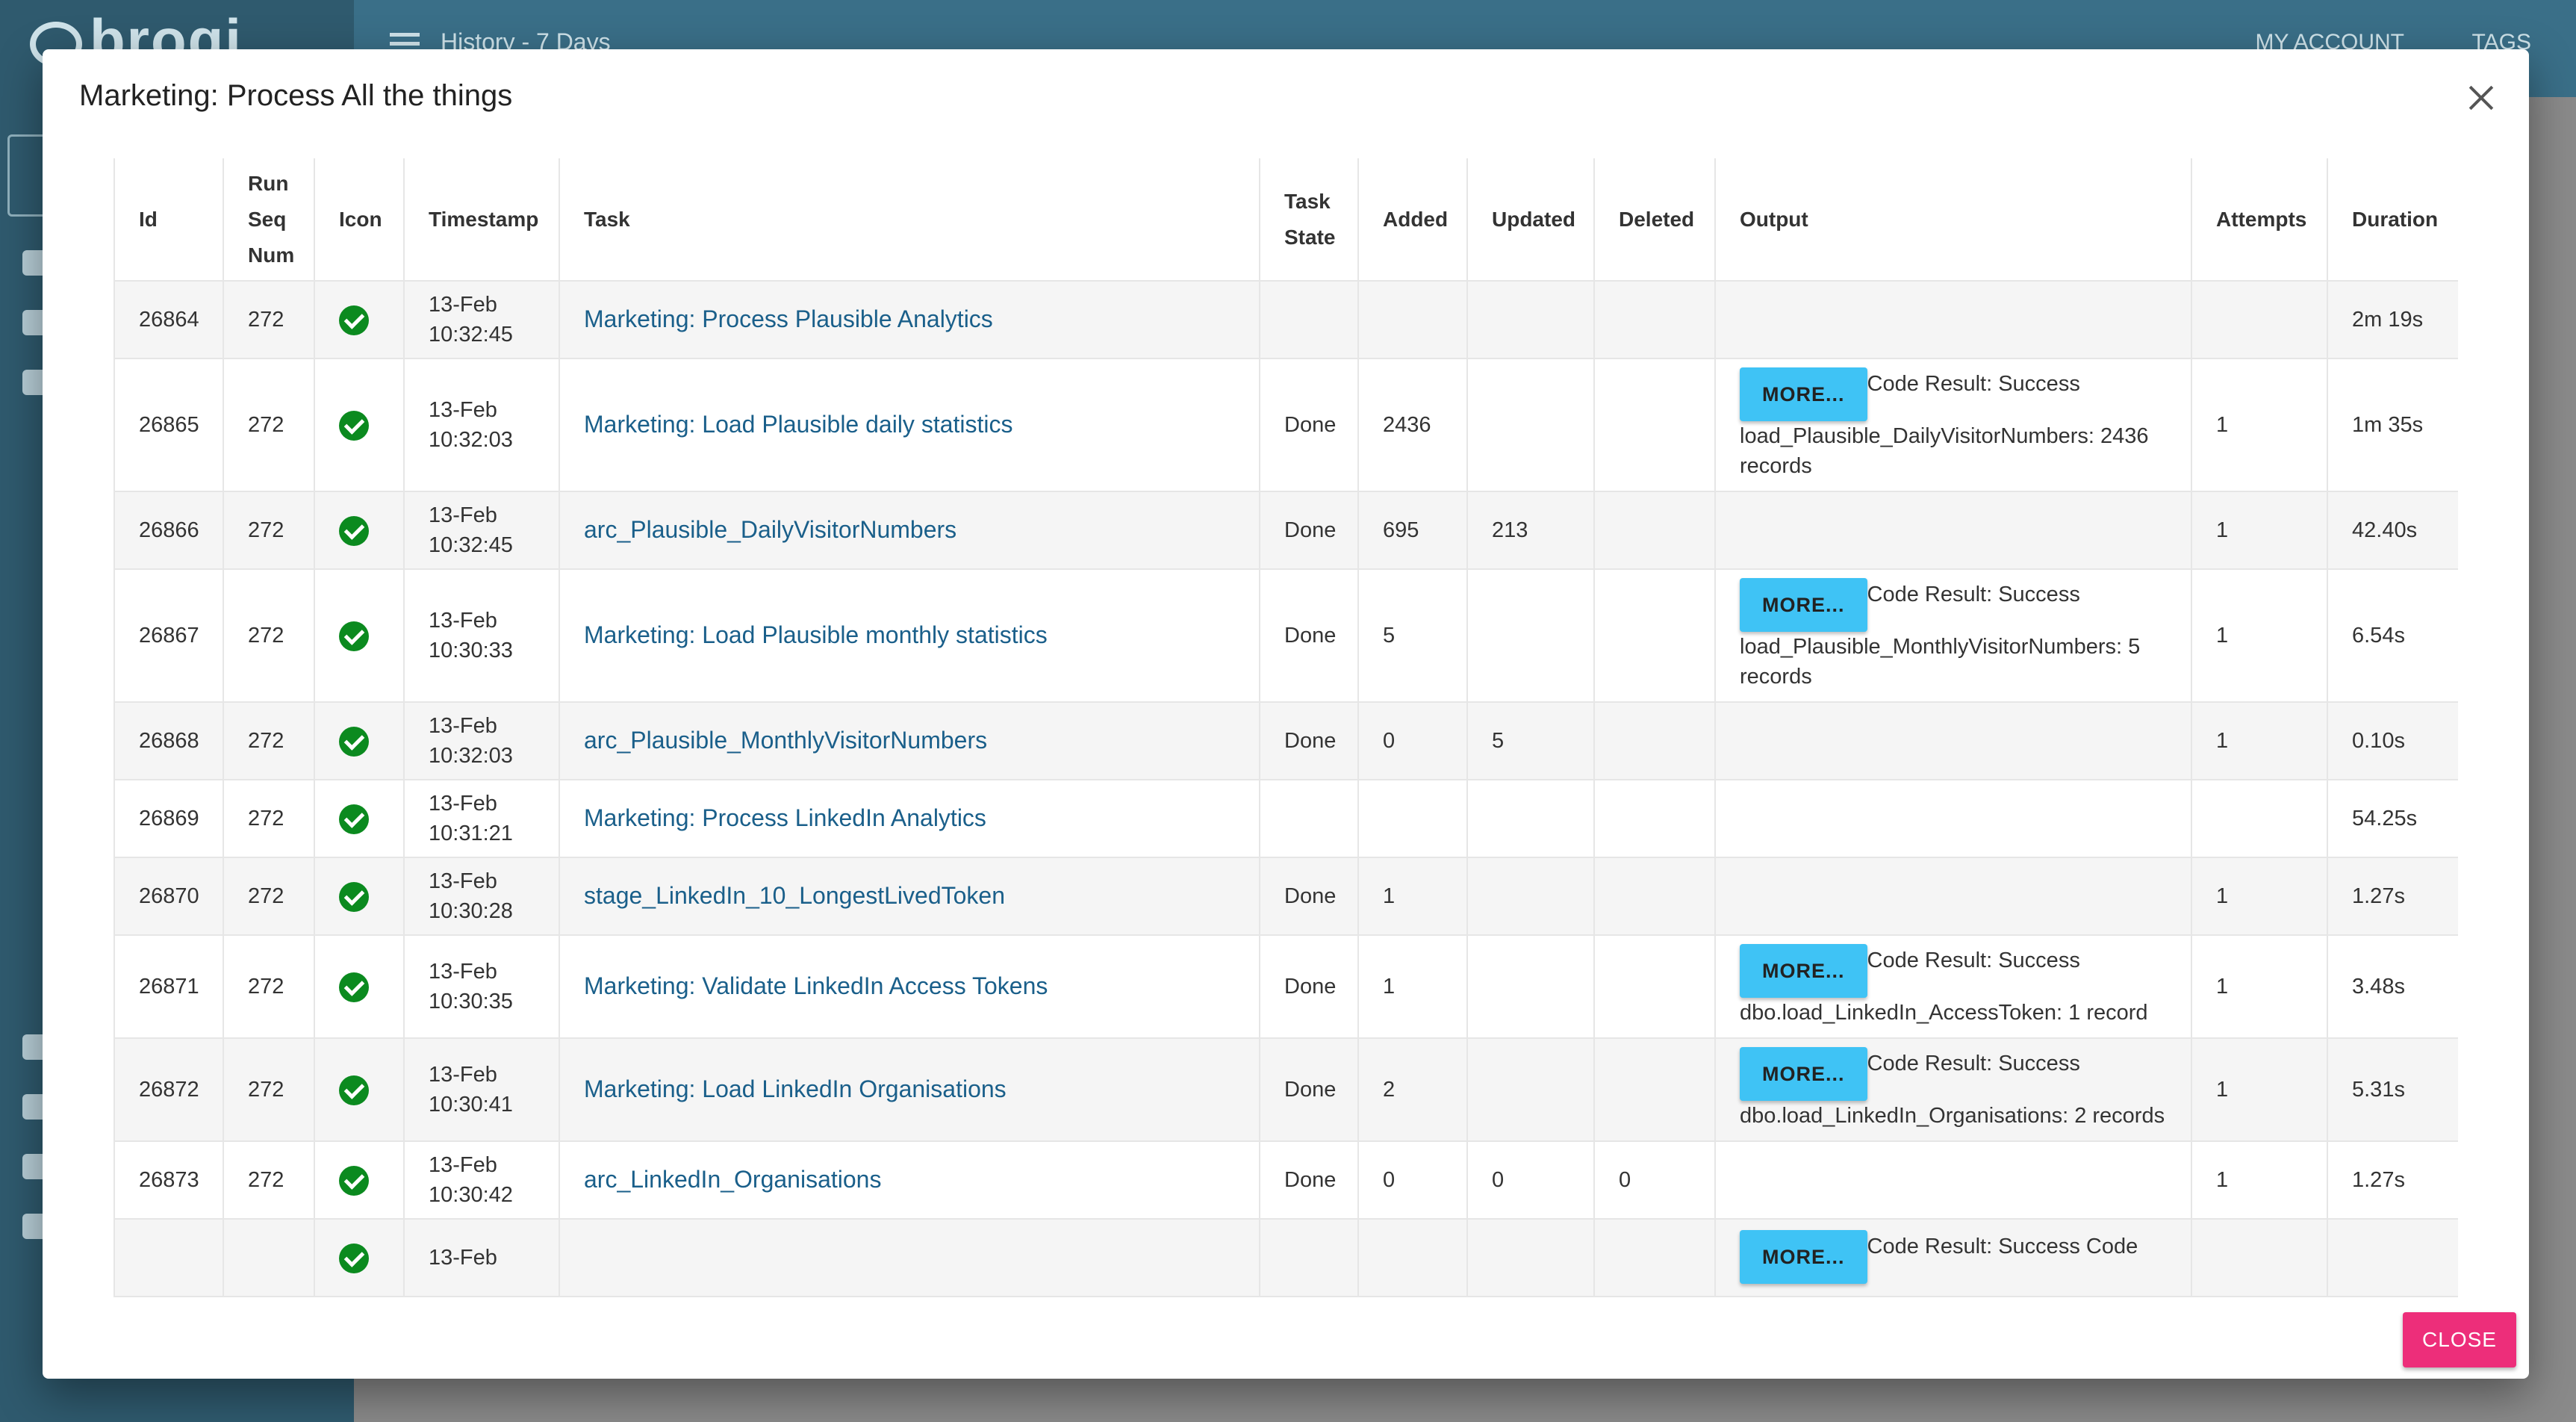 The image size is (2576, 1422). What do you see at coordinates (2378, 741) in the screenshot?
I see `cell-duration-text: 0.10s` at bounding box center [2378, 741].